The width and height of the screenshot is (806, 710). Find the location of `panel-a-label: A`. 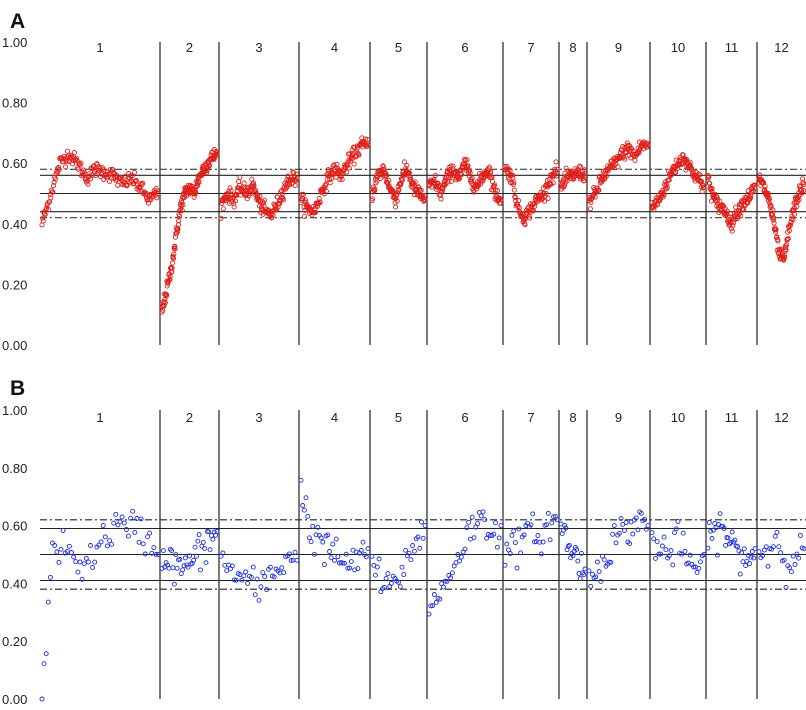

panel-a-label: A is located at coordinates (17, 21).